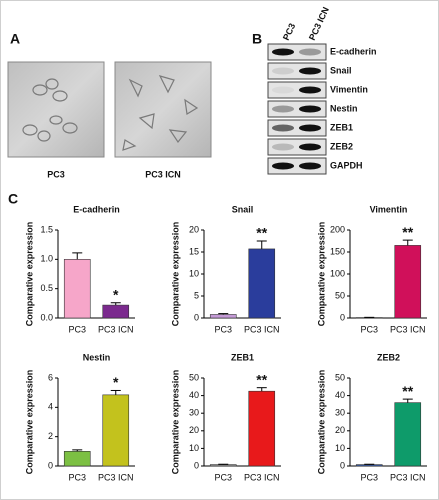 The width and height of the screenshot is (439, 500). What do you see at coordinates (341, 146) in the screenshot?
I see `protein-label: ZEB2` at bounding box center [341, 146].